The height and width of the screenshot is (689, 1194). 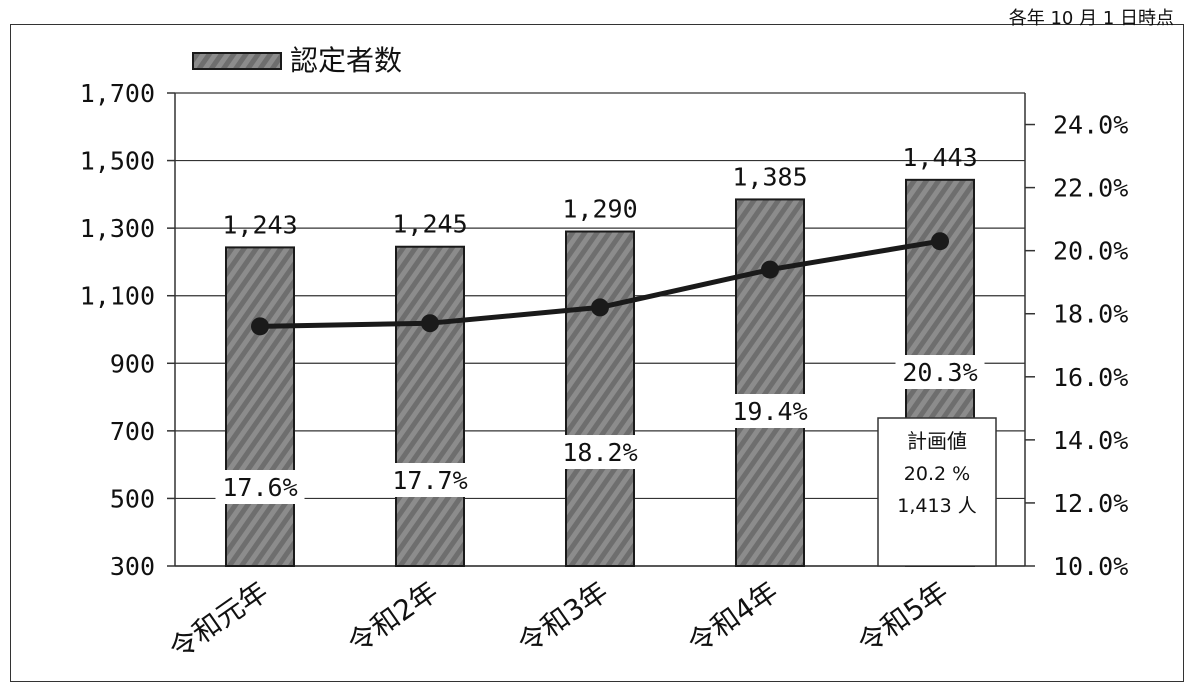 I want to click on right-tick-label: 20.0%, so click(x=1090, y=251).